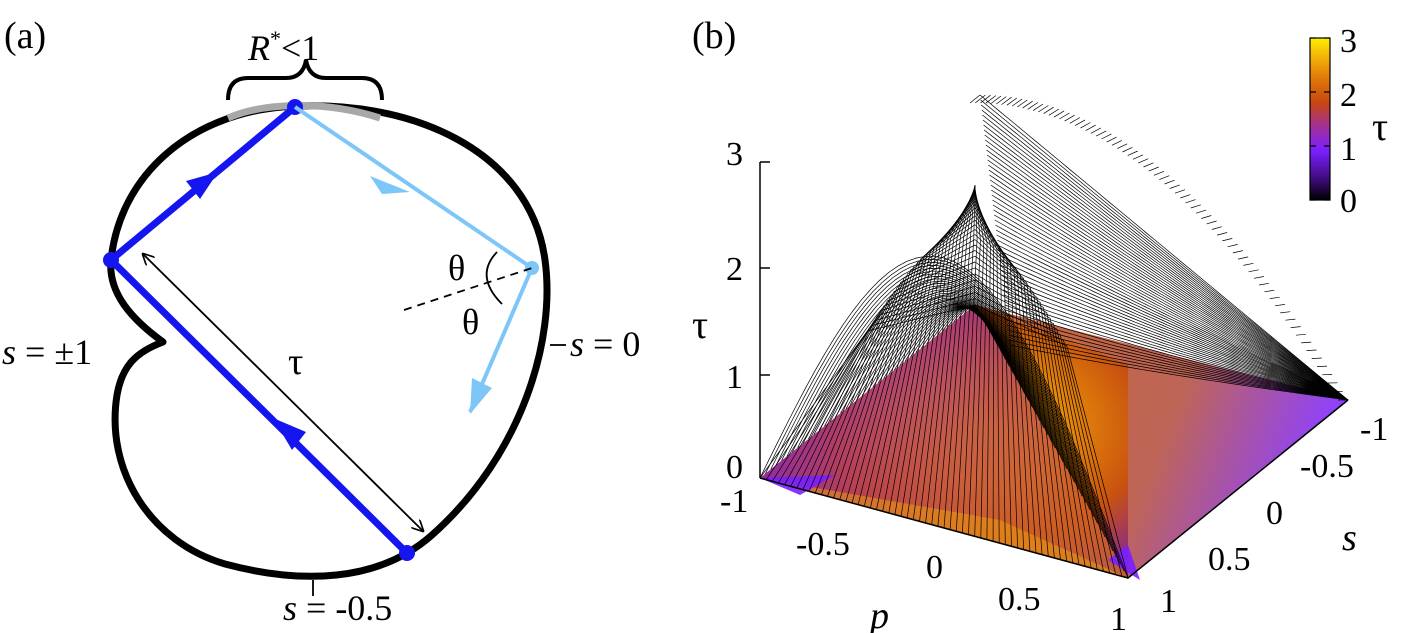 The image size is (1401, 633). What do you see at coordinates (1118, 617) in the screenshot?
I see `p-tick-4: 1` at bounding box center [1118, 617].